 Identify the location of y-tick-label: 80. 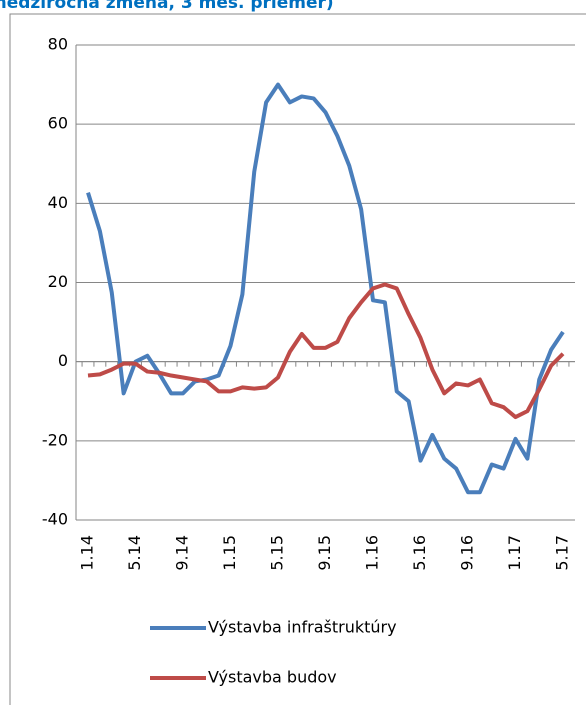
(58, 44).